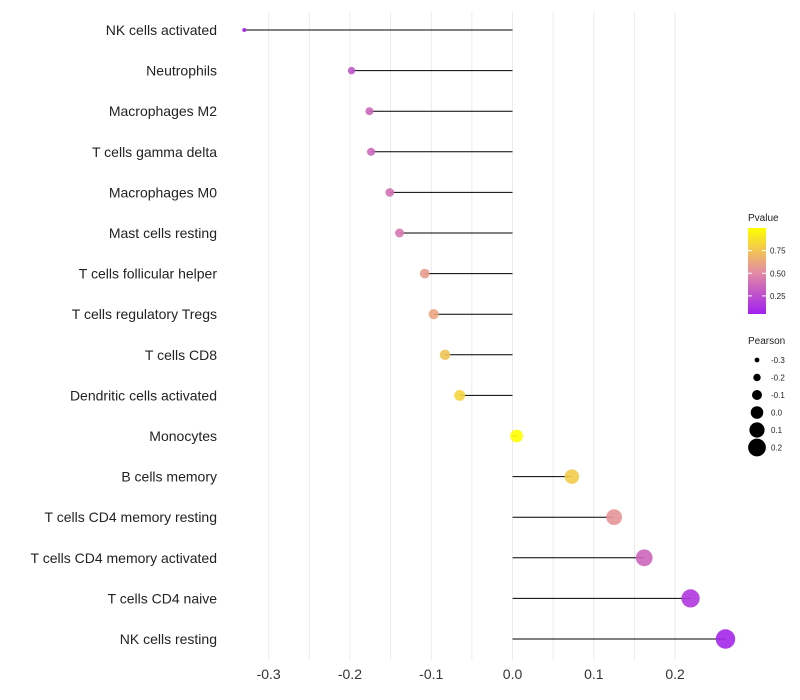  I want to click on x-tick-label: -0.1, so click(431, 674).